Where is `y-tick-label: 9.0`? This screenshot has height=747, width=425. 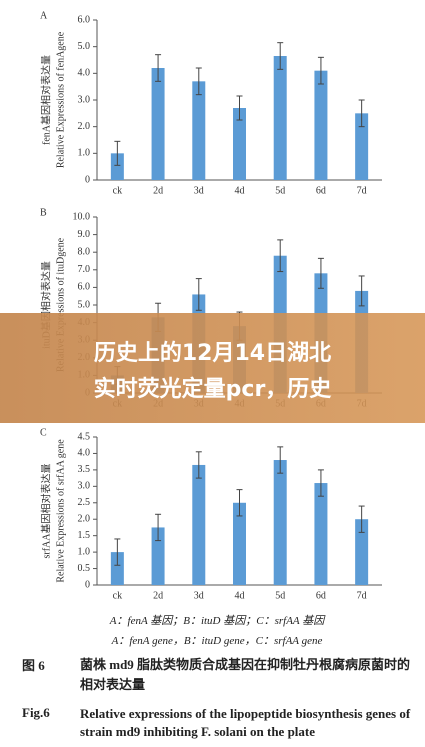 y-tick-label: 9.0 is located at coordinates (84, 234).